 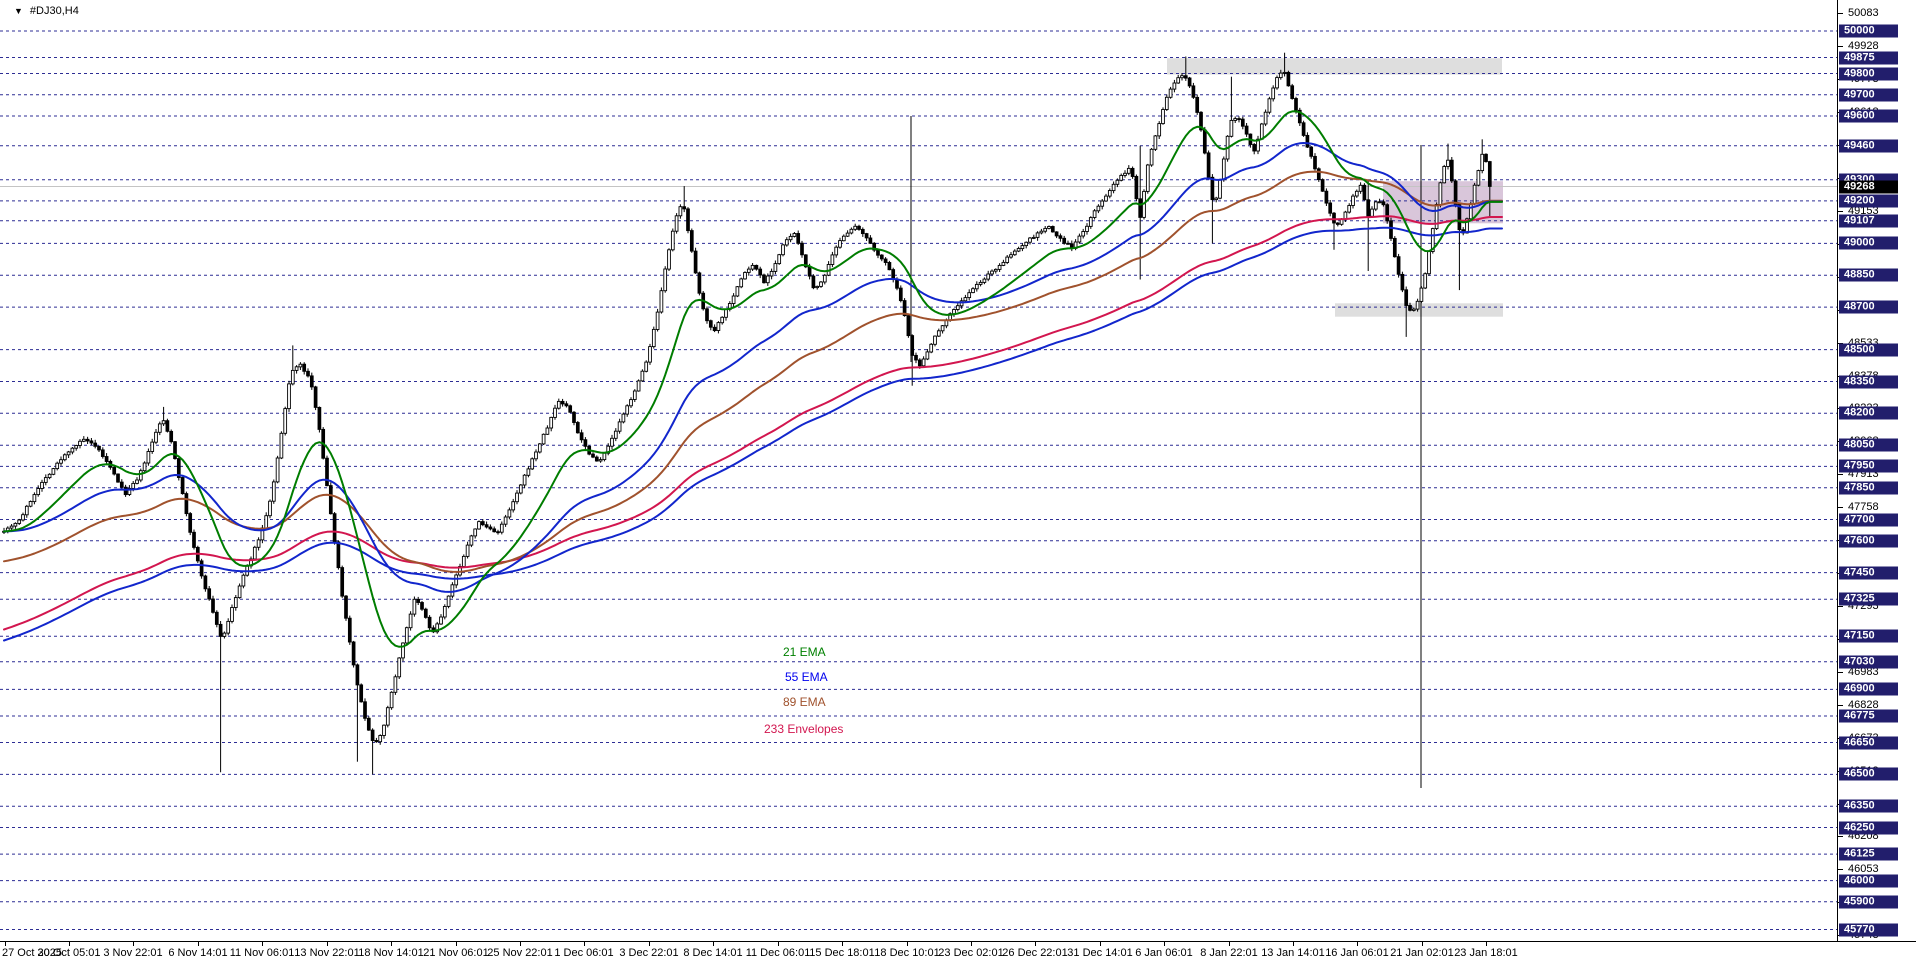 What do you see at coordinates (649, 953) in the screenshot?
I see `time-tick-label: 3 Dec 22:01` at bounding box center [649, 953].